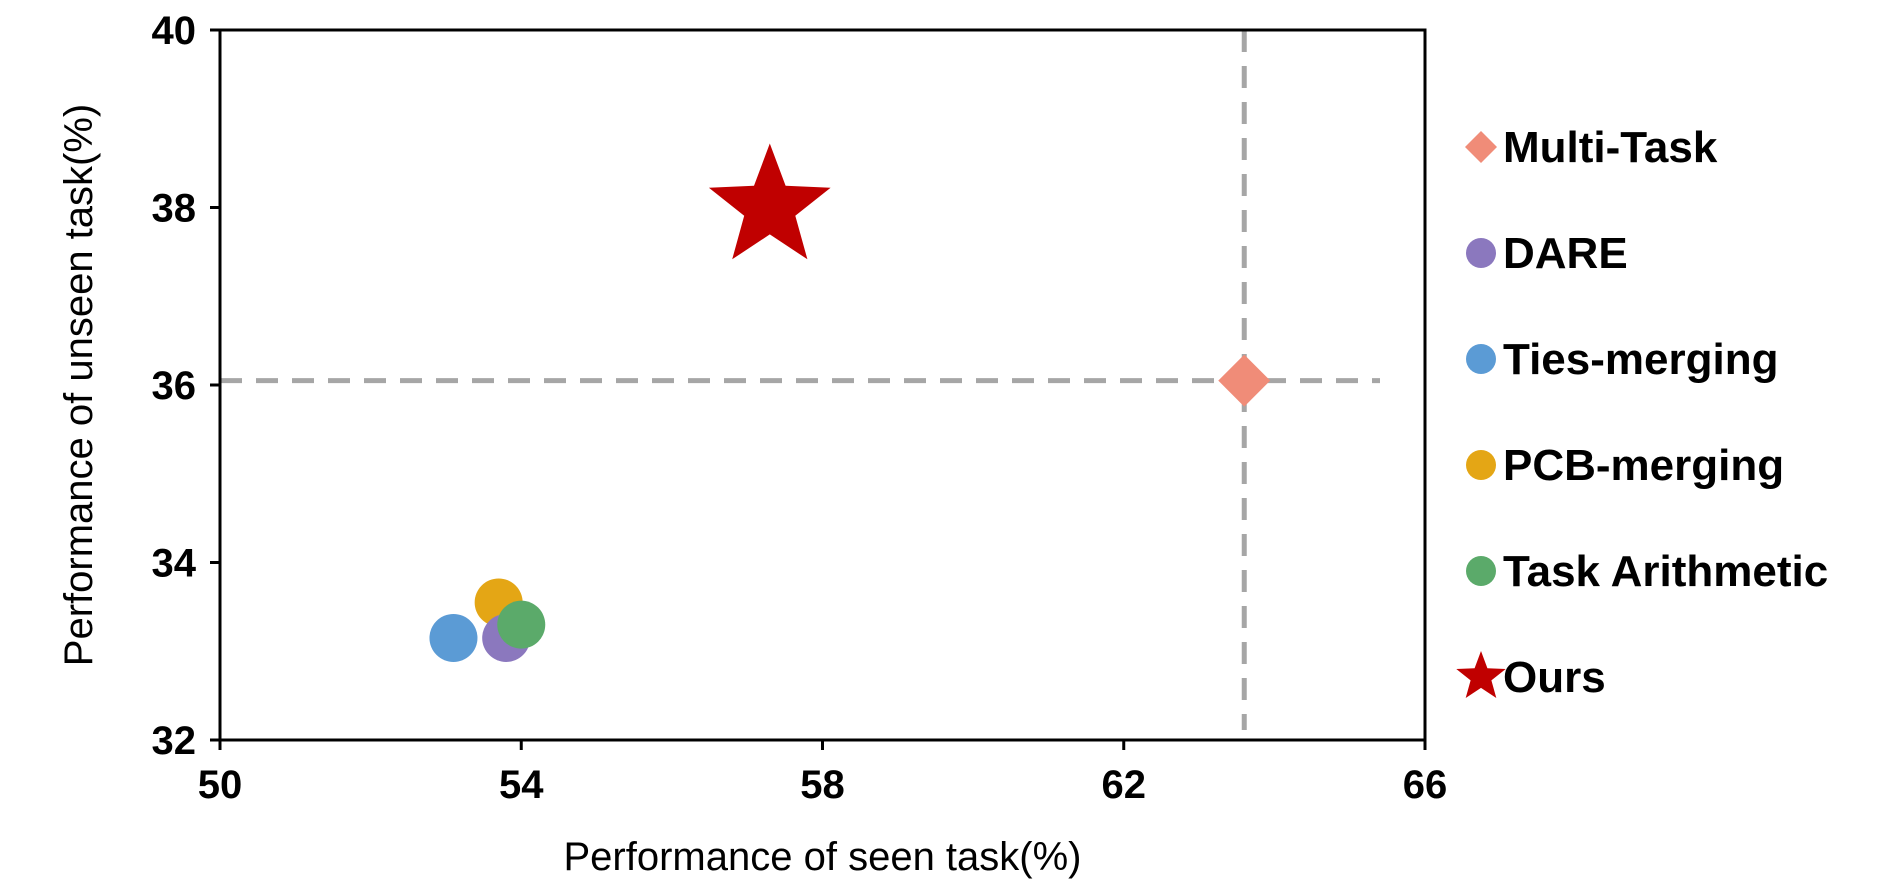 The height and width of the screenshot is (880, 1892). Describe the element at coordinates (174, 741) in the screenshot. I see `y-tick-label: 32` at that location.